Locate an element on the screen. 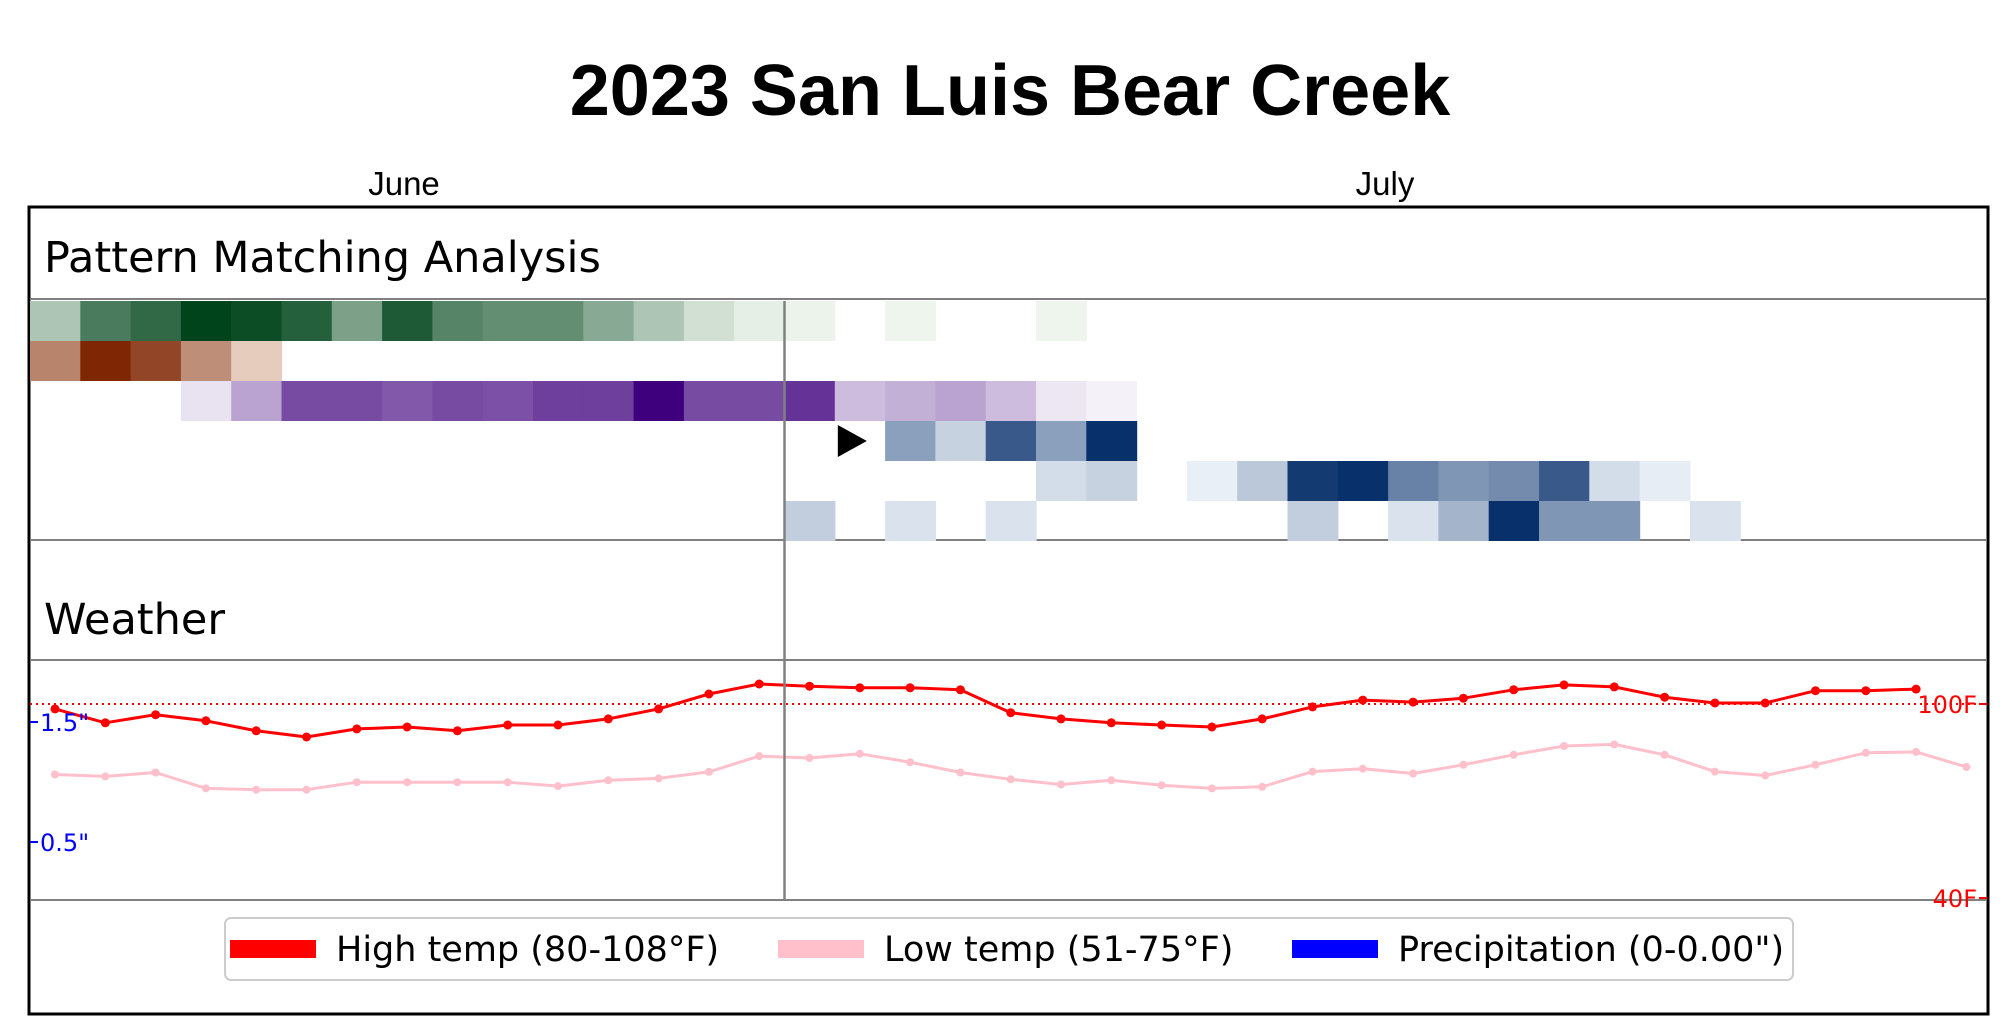  legend-box is located at coordinates (1009, 949).